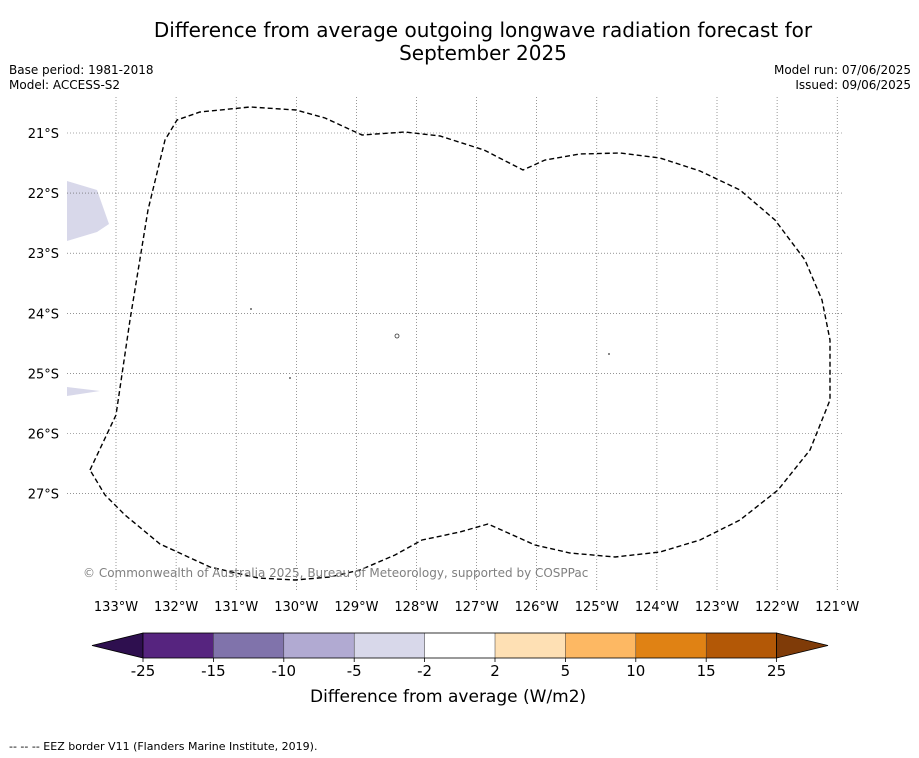 This screenshot has height=758, width=919. I want to click on longitude-label: 122°W, so click(777, 607).